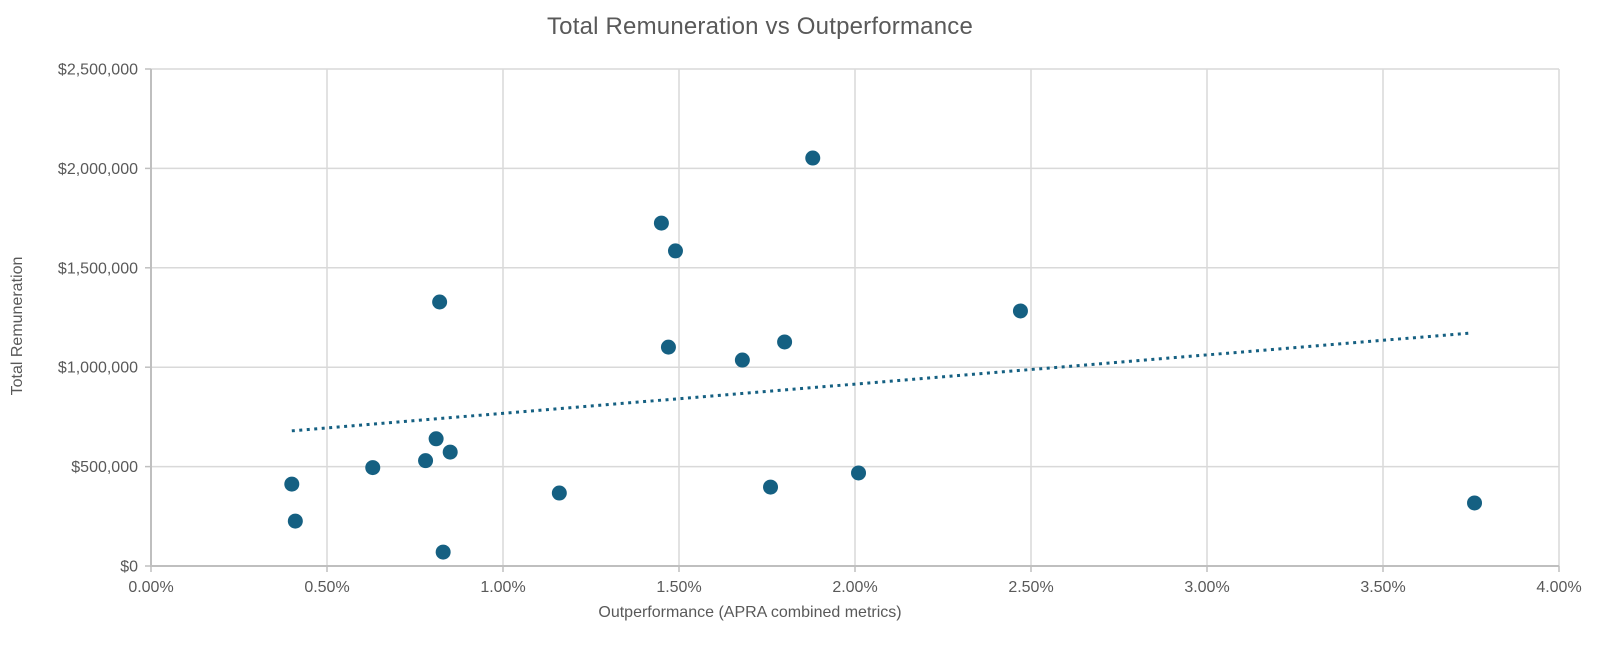  Describe the element at coordinates (1558, 587) in the screenshot. I see `x-tick-label: 4.00%` at that location.